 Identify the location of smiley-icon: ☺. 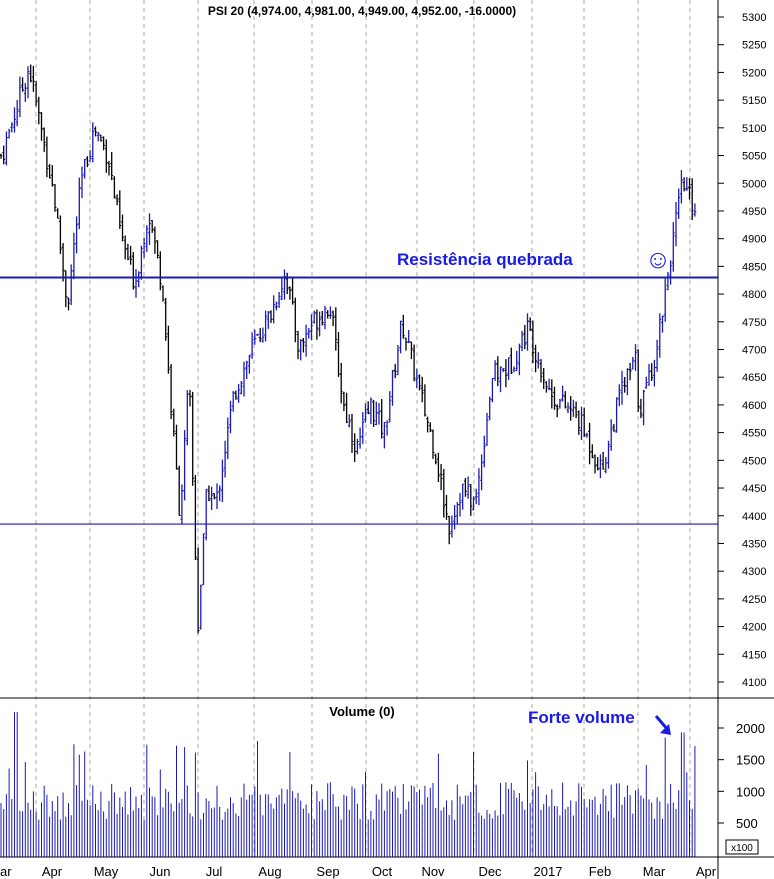
(658, 259).